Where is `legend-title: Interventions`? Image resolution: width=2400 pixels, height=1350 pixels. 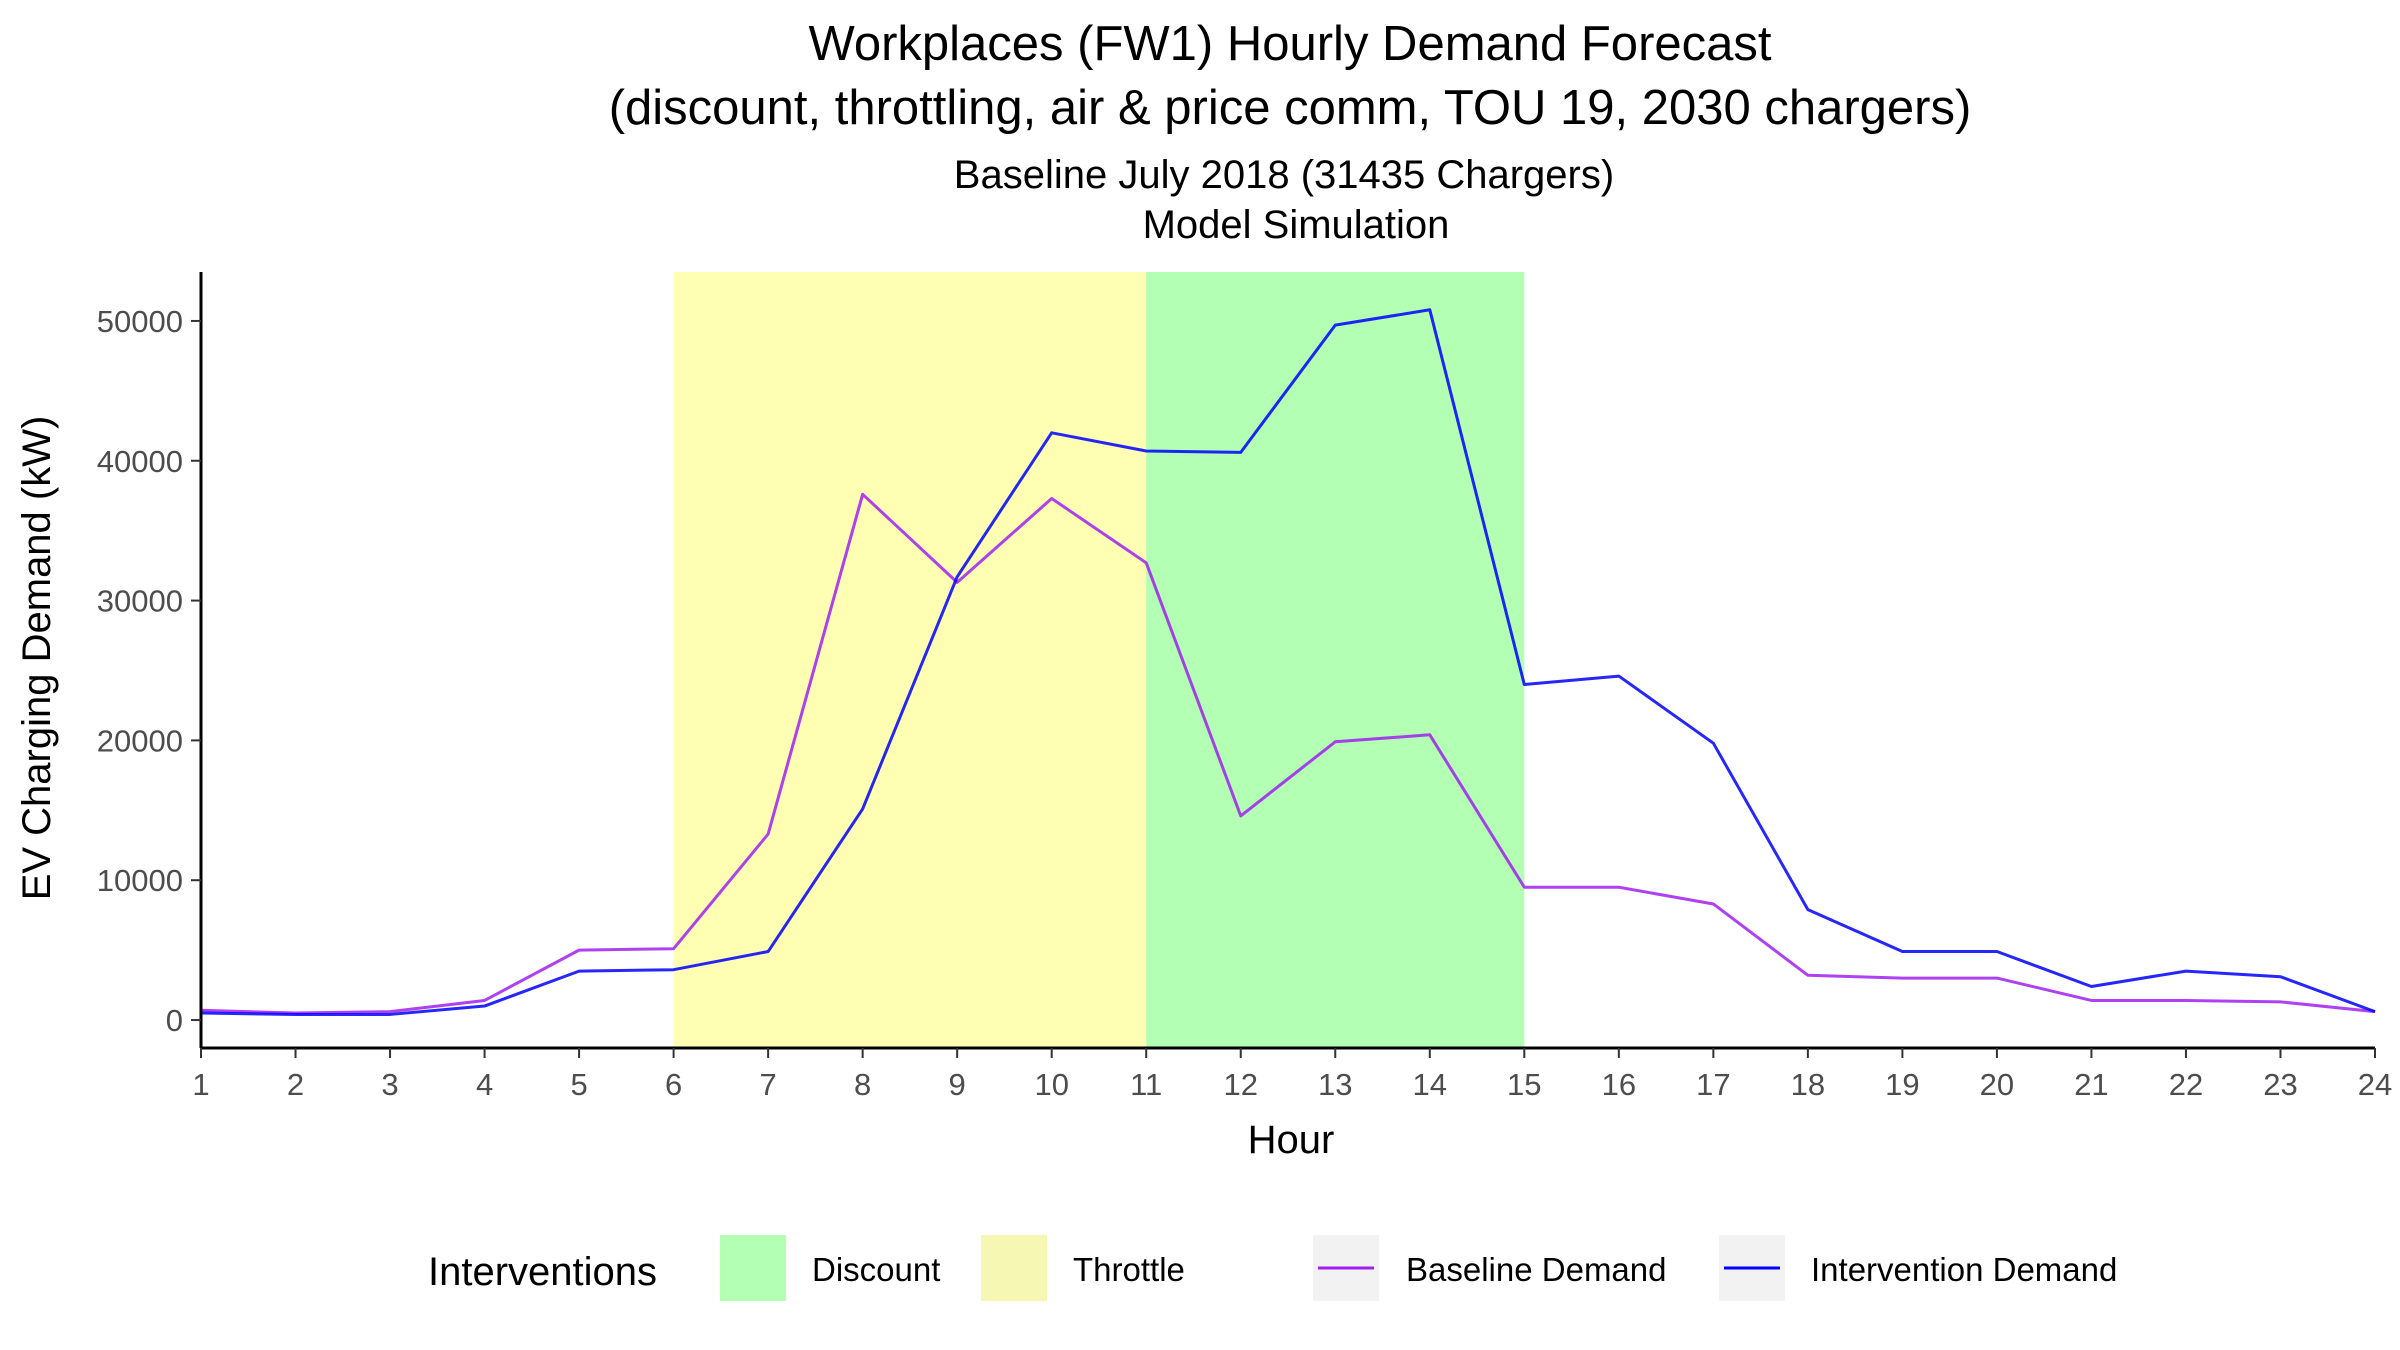
legend-title: Interventions is located at coordinates (542, 1272).